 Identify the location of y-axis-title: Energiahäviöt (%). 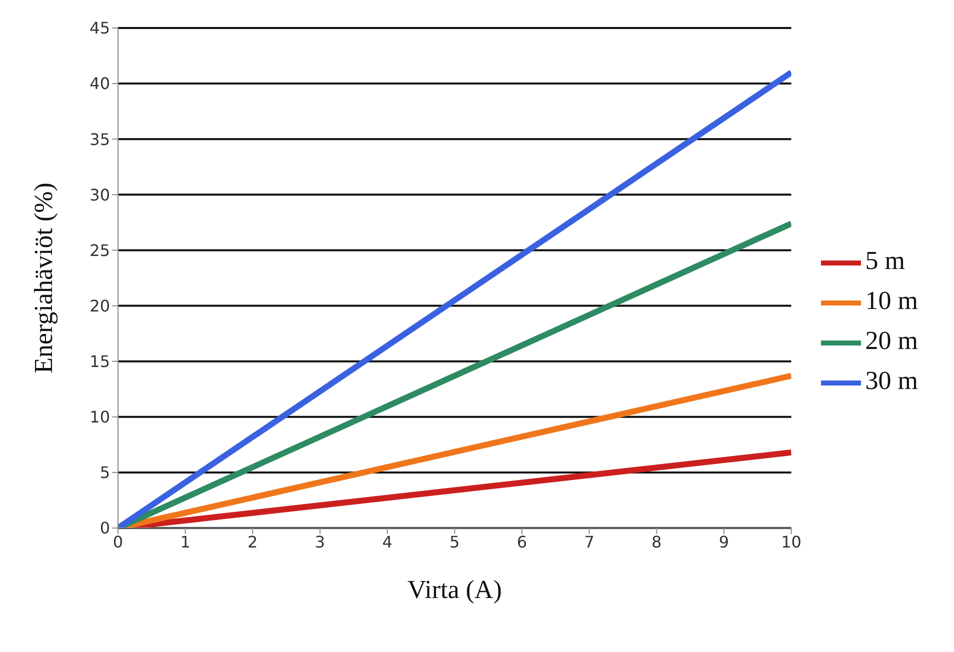
(43, 278).